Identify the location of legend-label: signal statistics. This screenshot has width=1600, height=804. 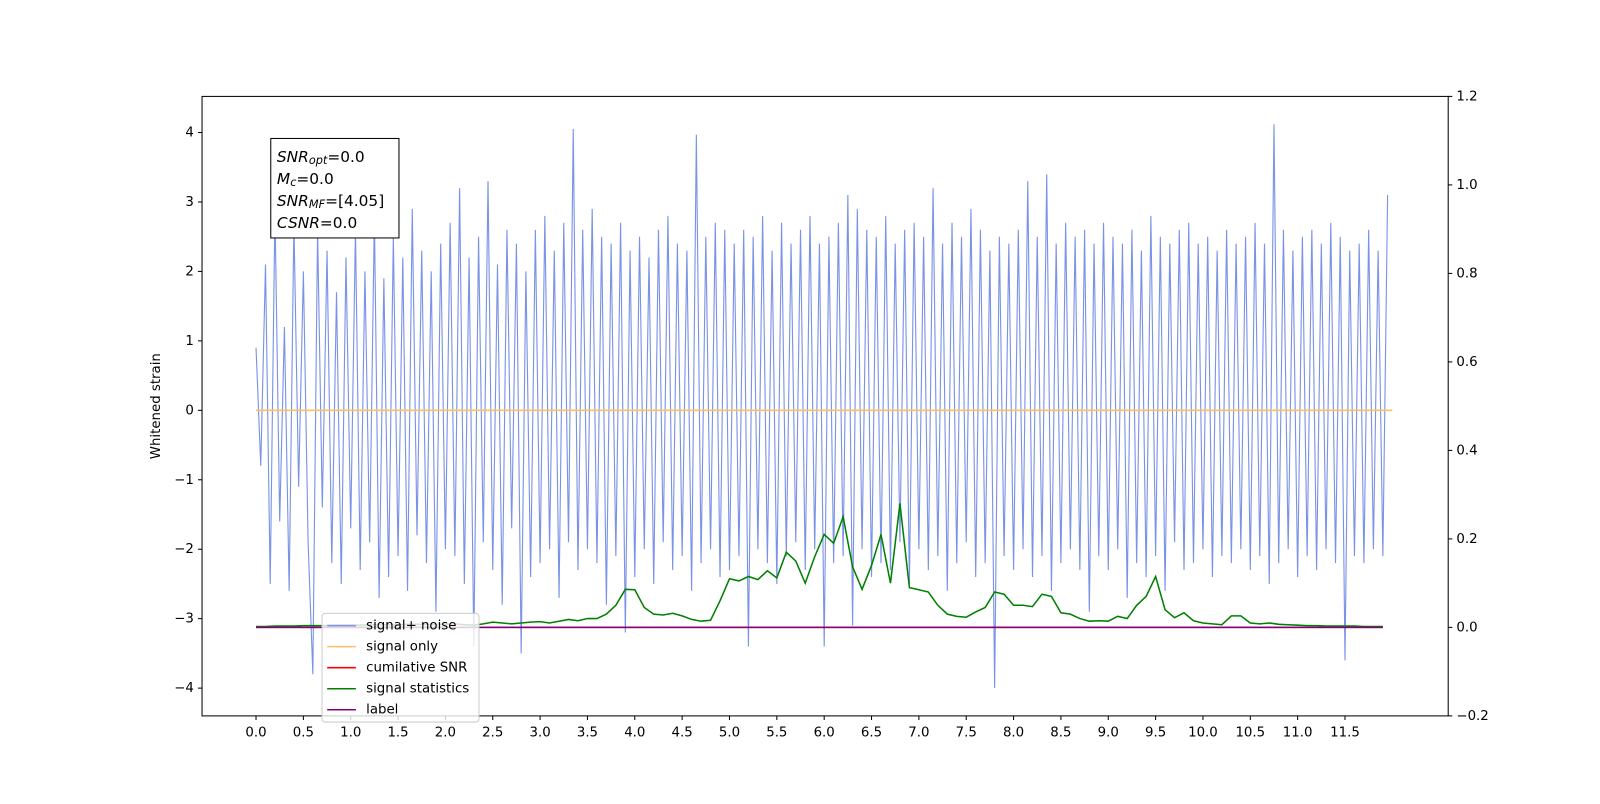
(417, 689).